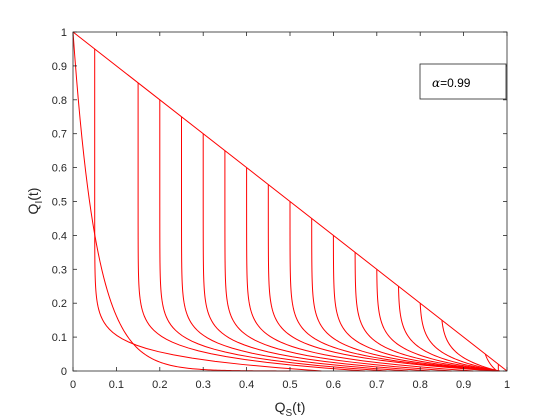 Image resolution: width=560 pixels, height=420 pixels. What do you see at coordinates (73, 385) in the screenshot?
I see `x-tick-label: 0` at bounding box center [73, 385].